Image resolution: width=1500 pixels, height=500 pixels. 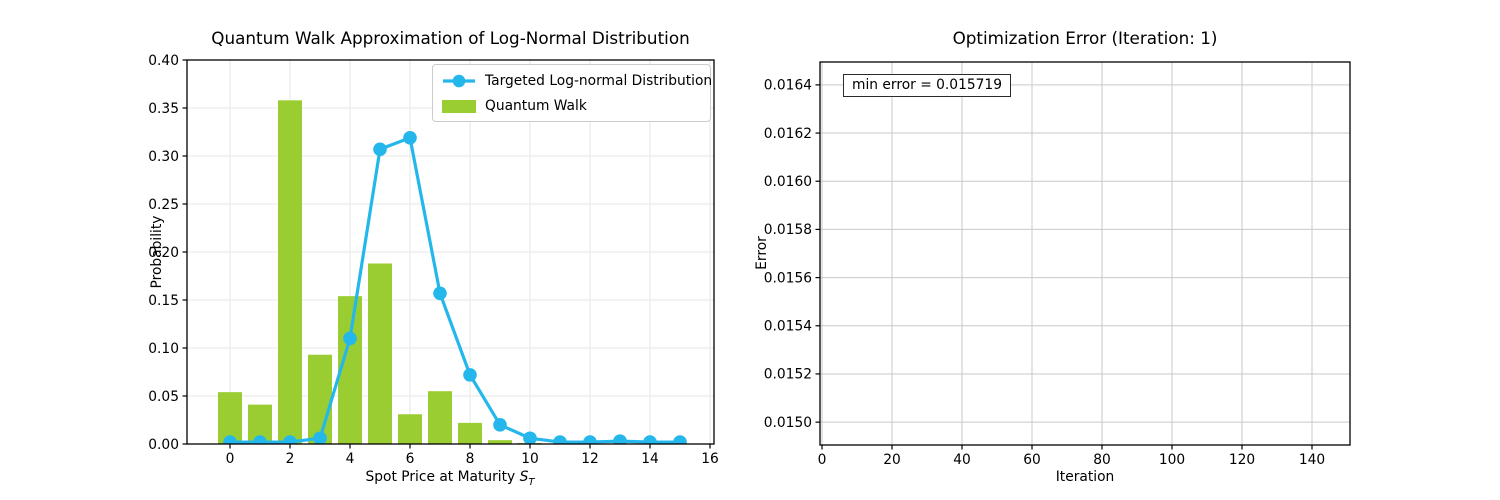 What do you see at coordinates (788, 327) in the screenshot?
I see `y-tick-label: 0.0154` at bounding box center [788, 327].